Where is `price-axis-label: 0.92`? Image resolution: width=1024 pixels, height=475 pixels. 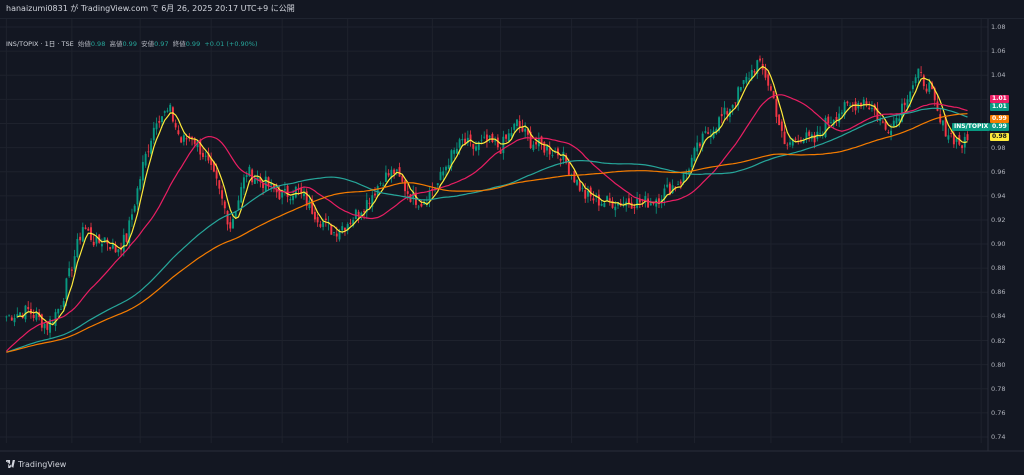
price-axis-label: 0.92 is located at coordinates (998, 219).